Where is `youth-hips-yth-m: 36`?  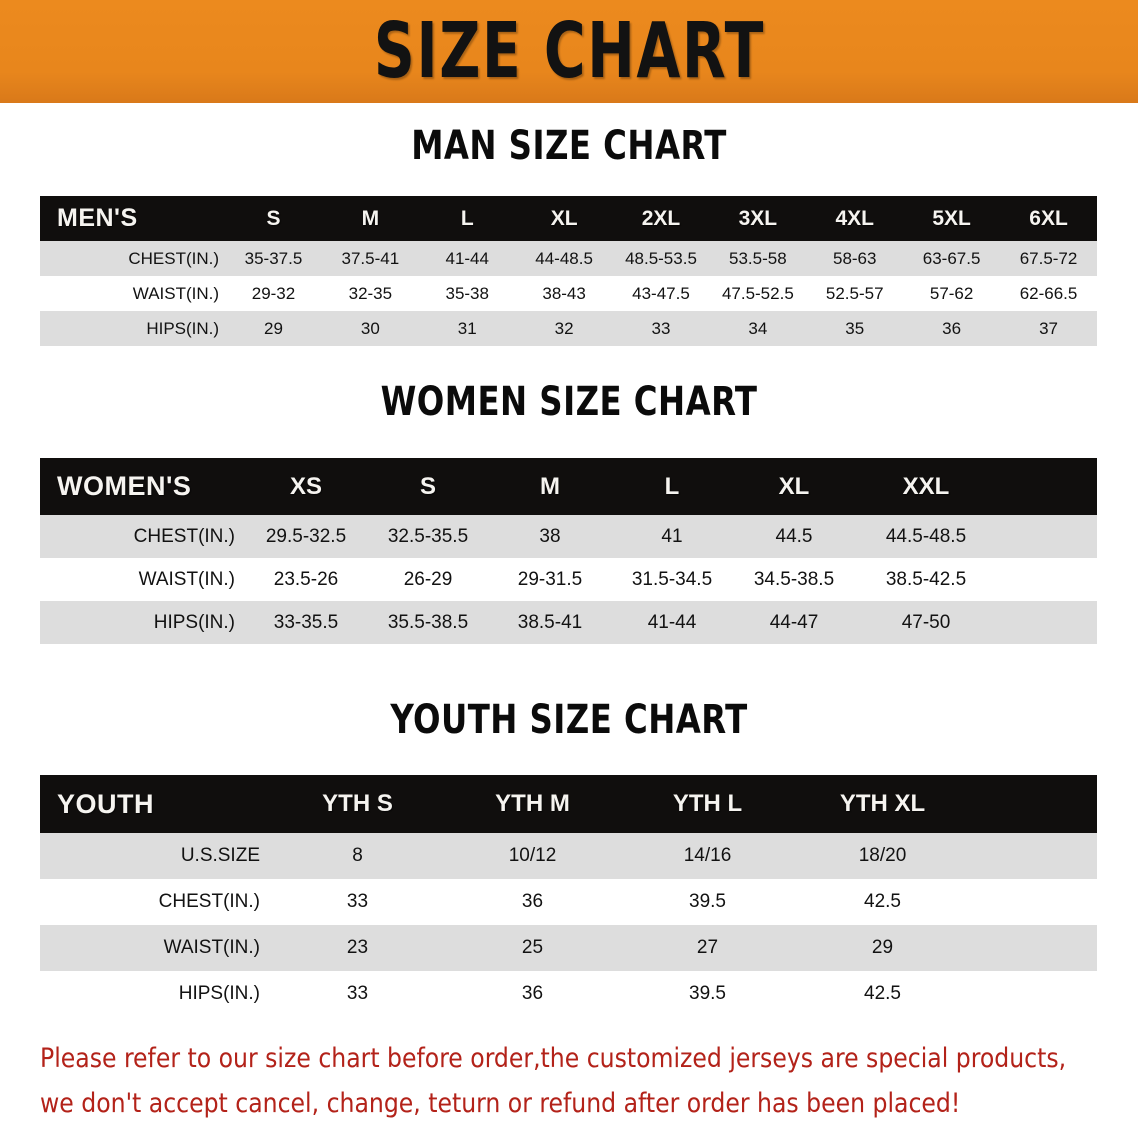 youth-hips-yth-m: 36 is located at coordinates (532, 993).